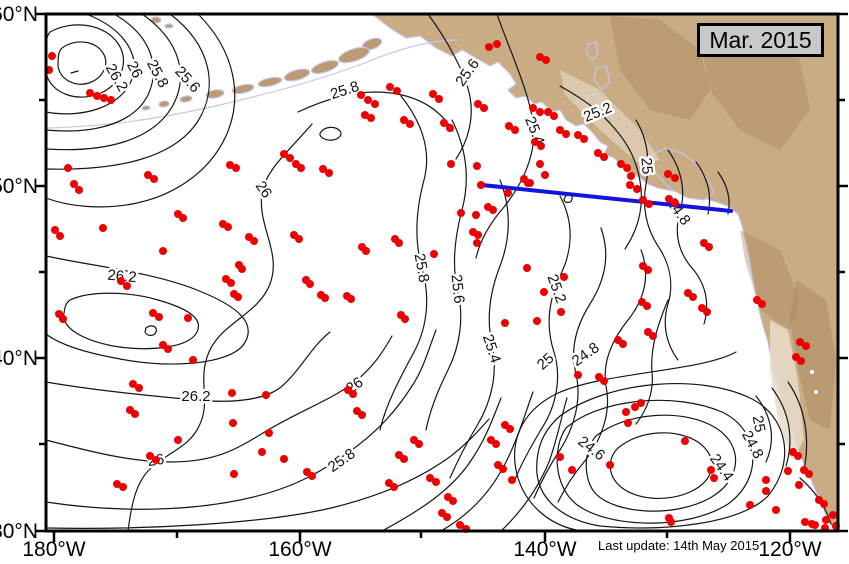  Describe the element at coordinates (195, 396) in the screenshot. I see `contour-label: 26.2` at that location.